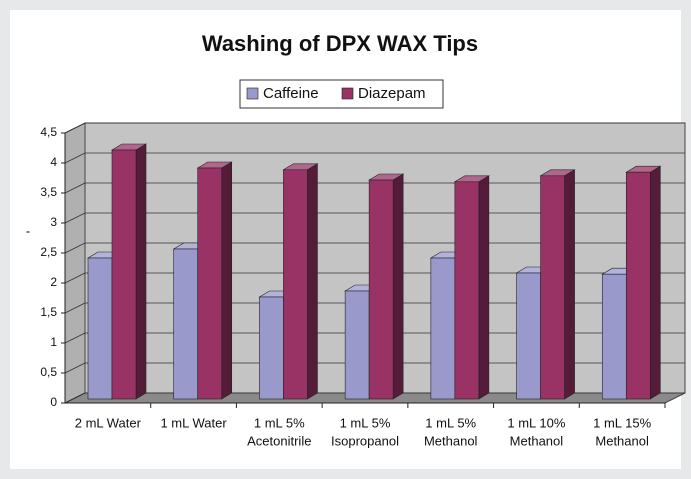 This screenshot has height=479, width=691. Describe the element at coordinates (53, 222) in the screenshot. I see `y-tick-label: 3` at that location.